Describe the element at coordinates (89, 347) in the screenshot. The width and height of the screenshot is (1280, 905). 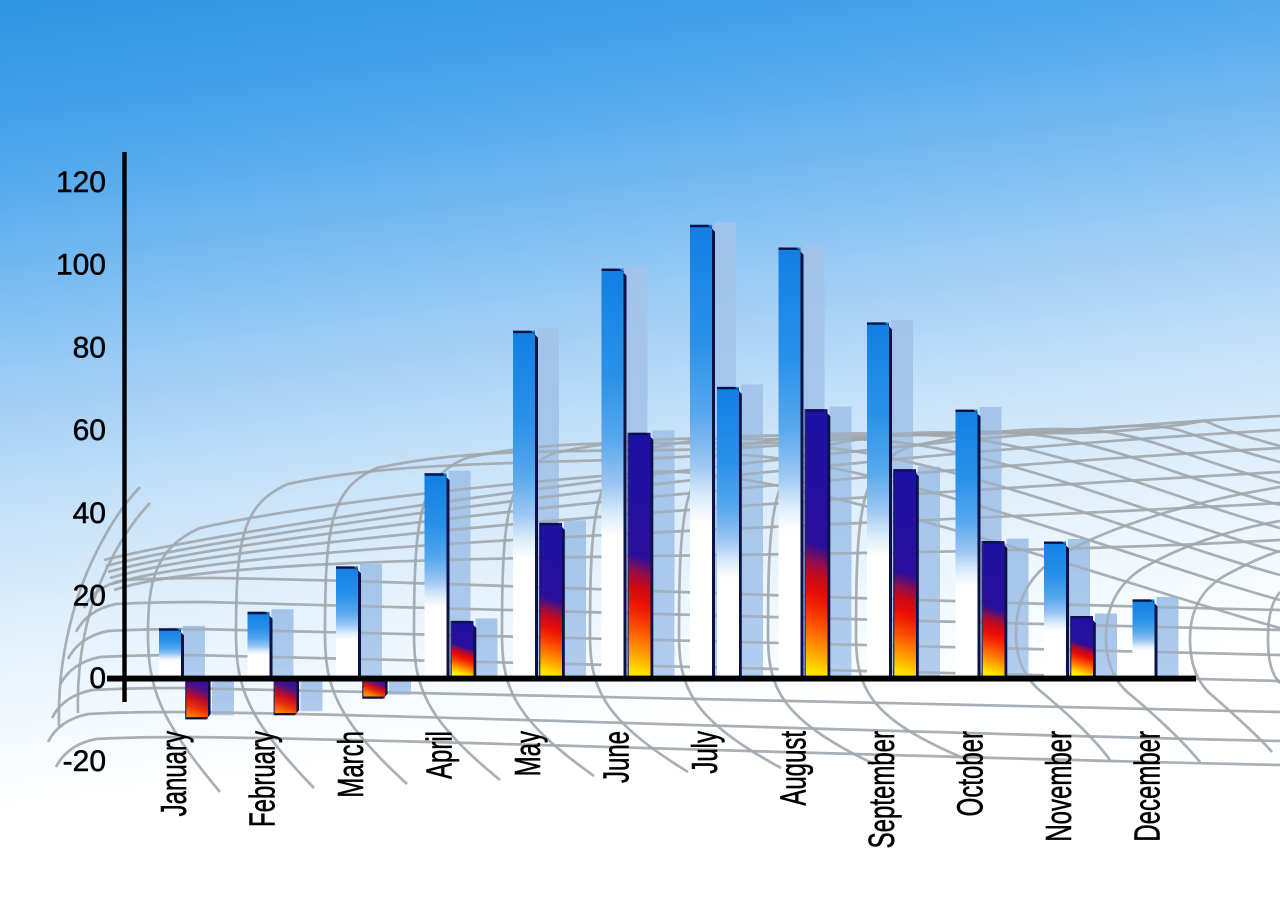
I see `svg-text: 80` at that location.